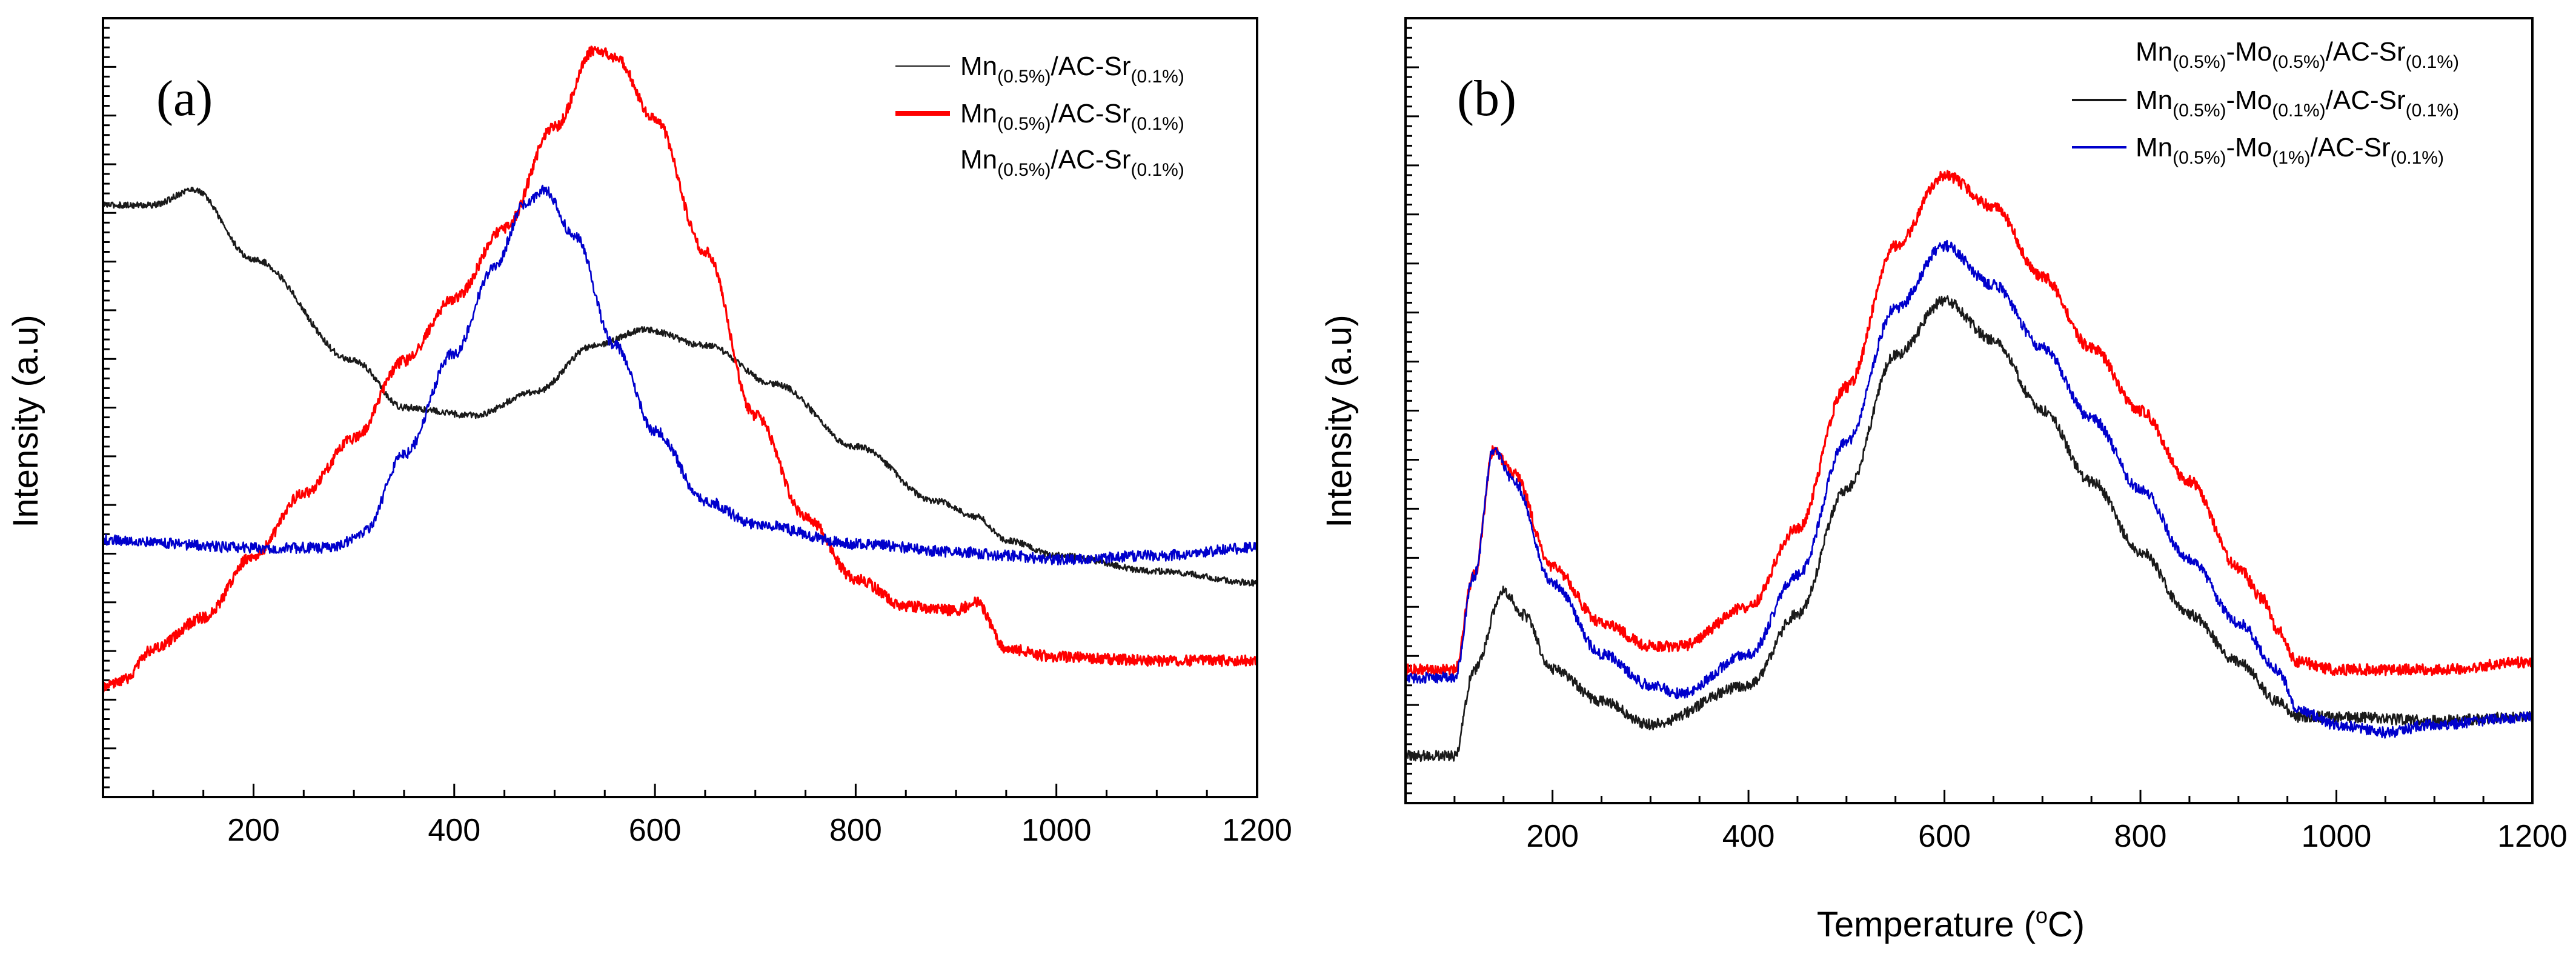 The image size is (2576, 954). Describe the element at coordinates (1339, 421) in the screenshot. I see `panel-b-y-axis-label: Intensity (a.u)` at that location.